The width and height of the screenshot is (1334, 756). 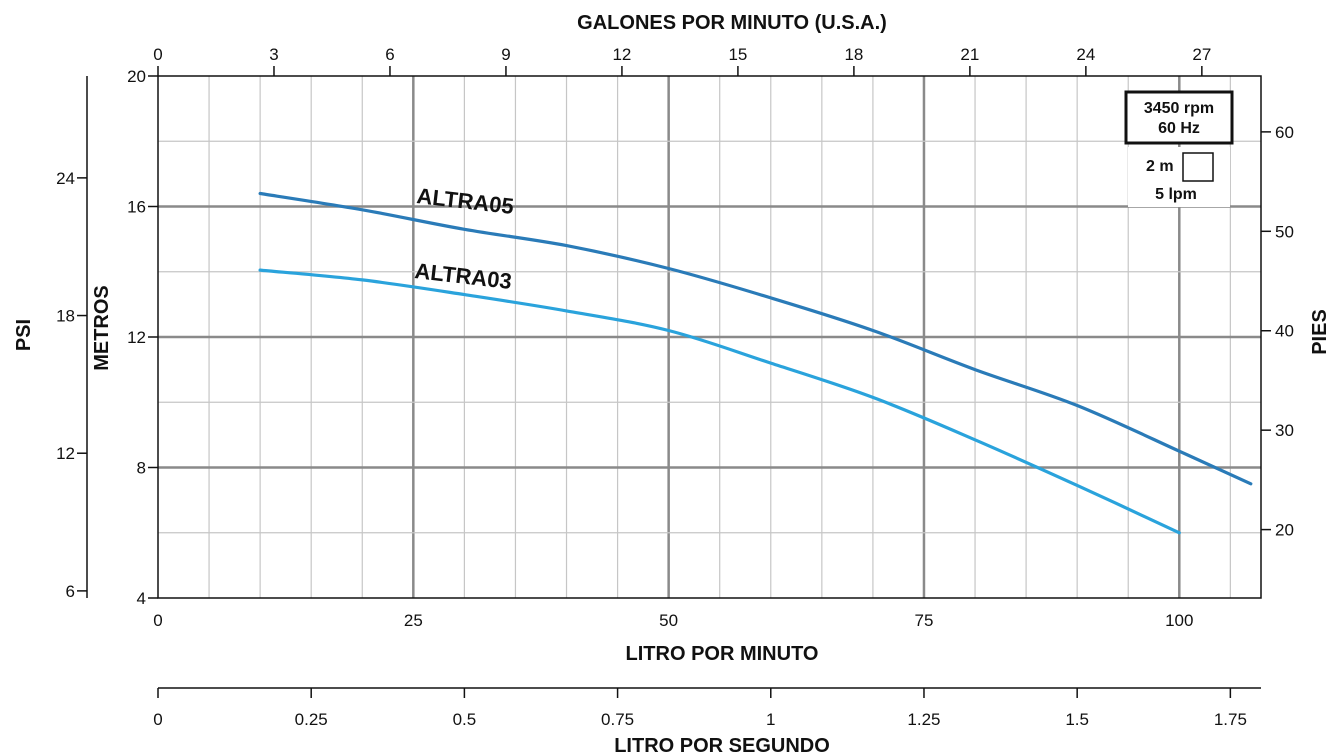 I want to click on legend-speed: 3450 rpm, so click(x=1179, y=108).